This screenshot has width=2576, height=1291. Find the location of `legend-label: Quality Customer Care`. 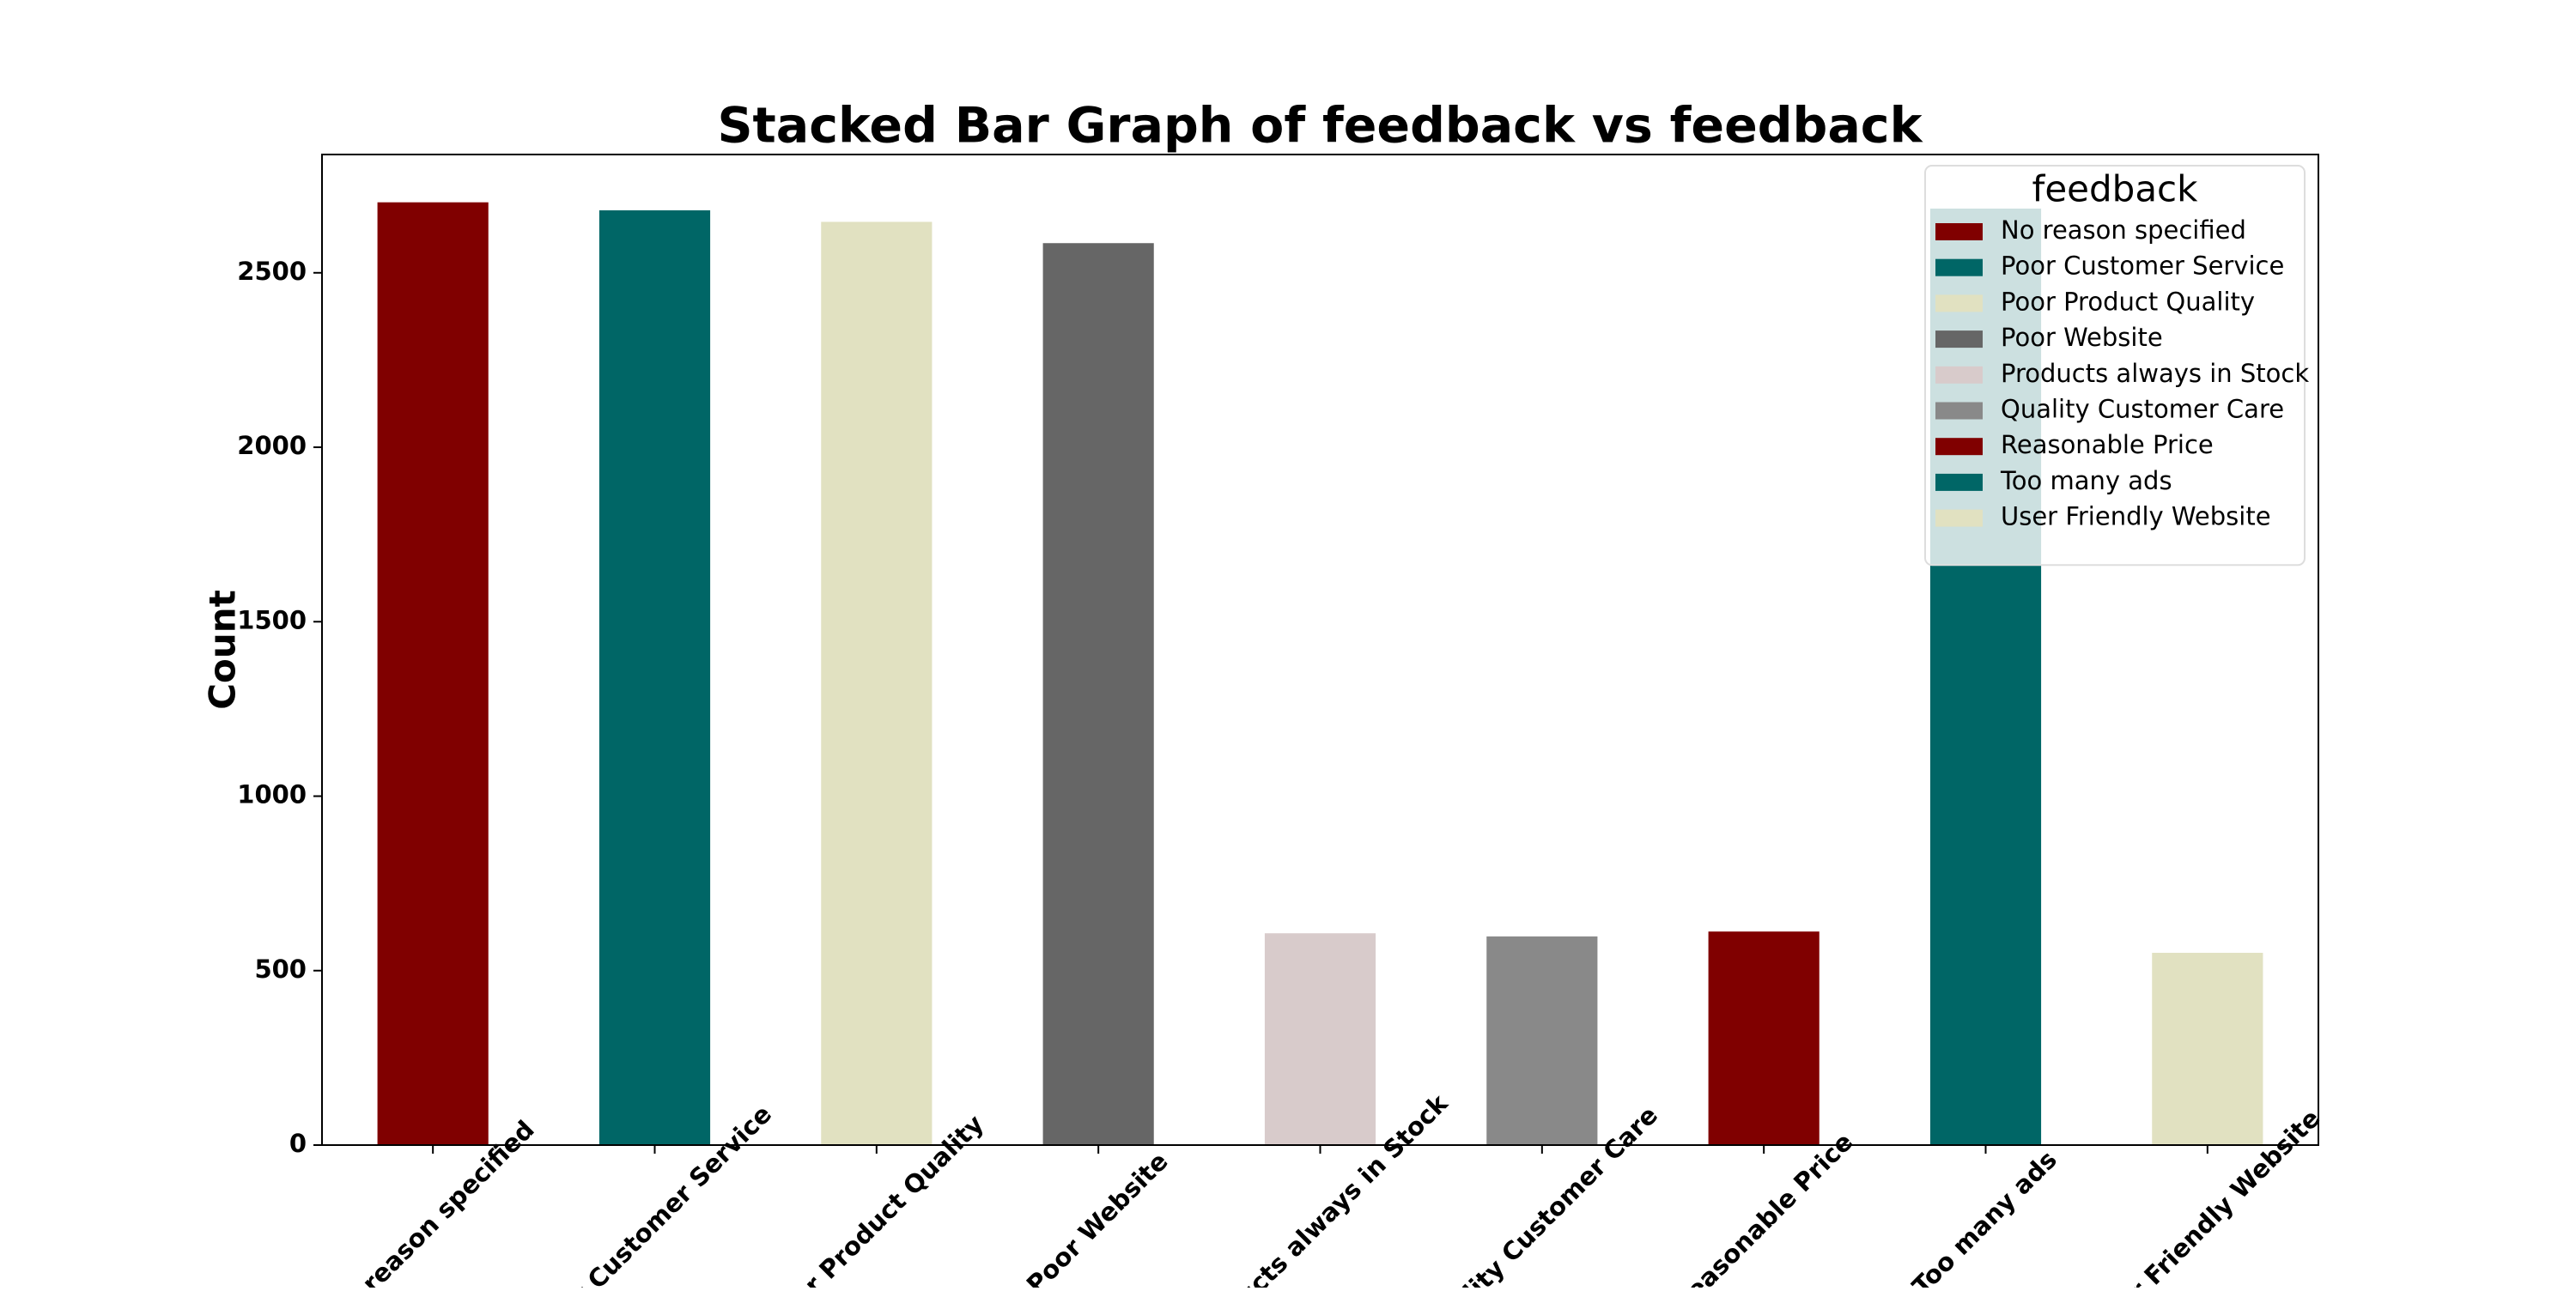

legend-label: Quality Customer Care is located at coordinates (2142, 410).